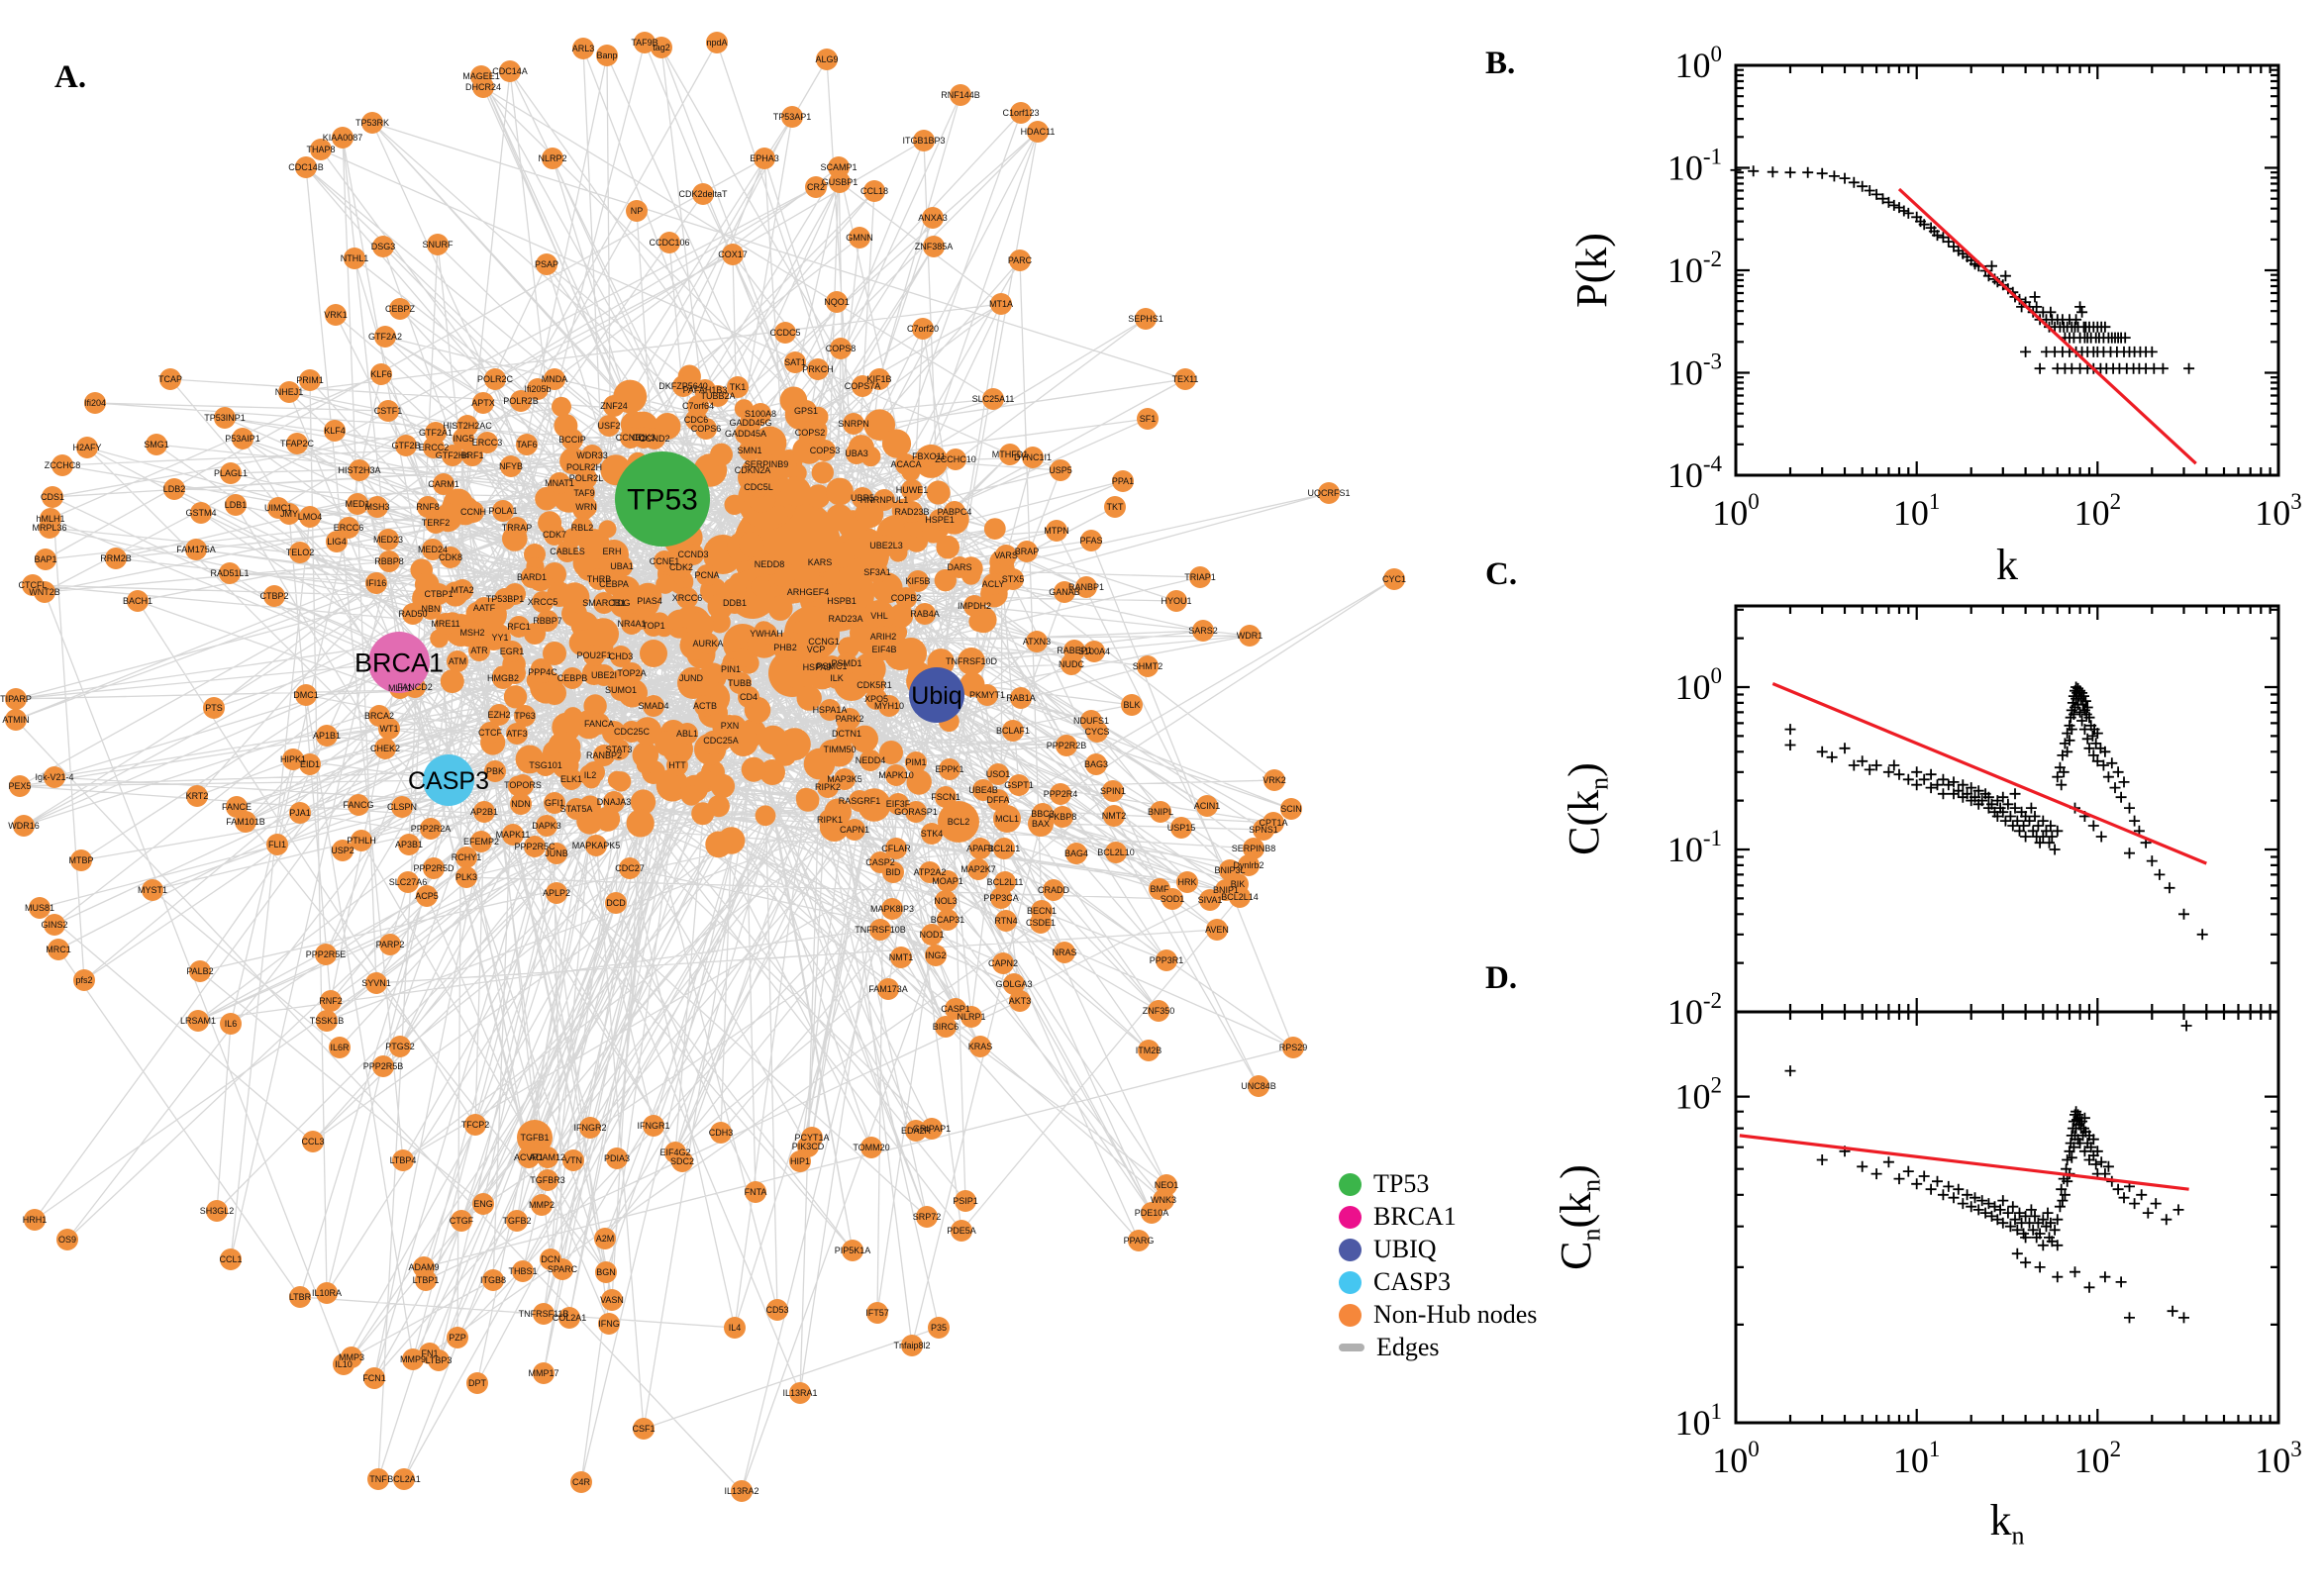 This screenshot has width=2323, height=1596. I want to click on svg-text: AVEN, so click(1217, 930).